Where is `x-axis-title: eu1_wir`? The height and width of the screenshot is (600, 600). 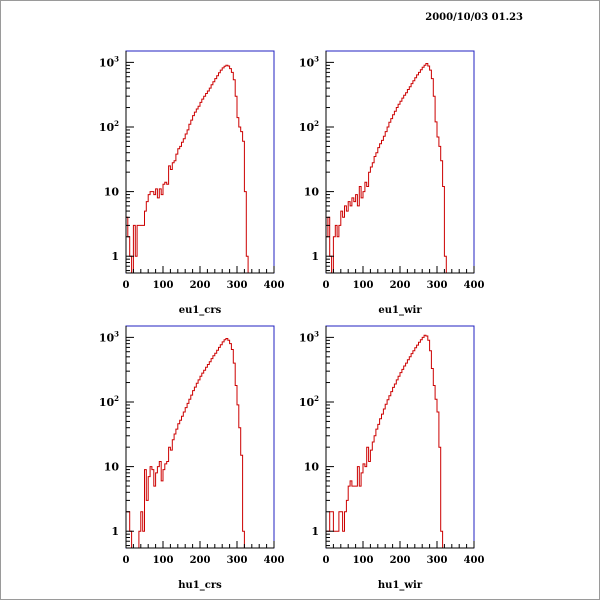 x-axis-title: eu1_wir is located at coordinates (400, 310).